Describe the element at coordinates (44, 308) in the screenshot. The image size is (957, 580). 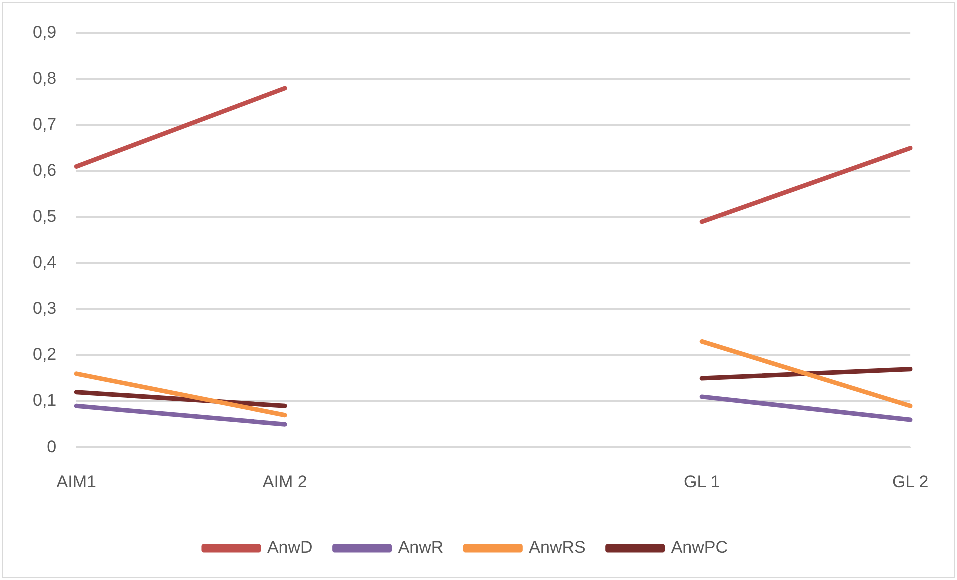
I see `y-tick-label: 0,3` at that location.